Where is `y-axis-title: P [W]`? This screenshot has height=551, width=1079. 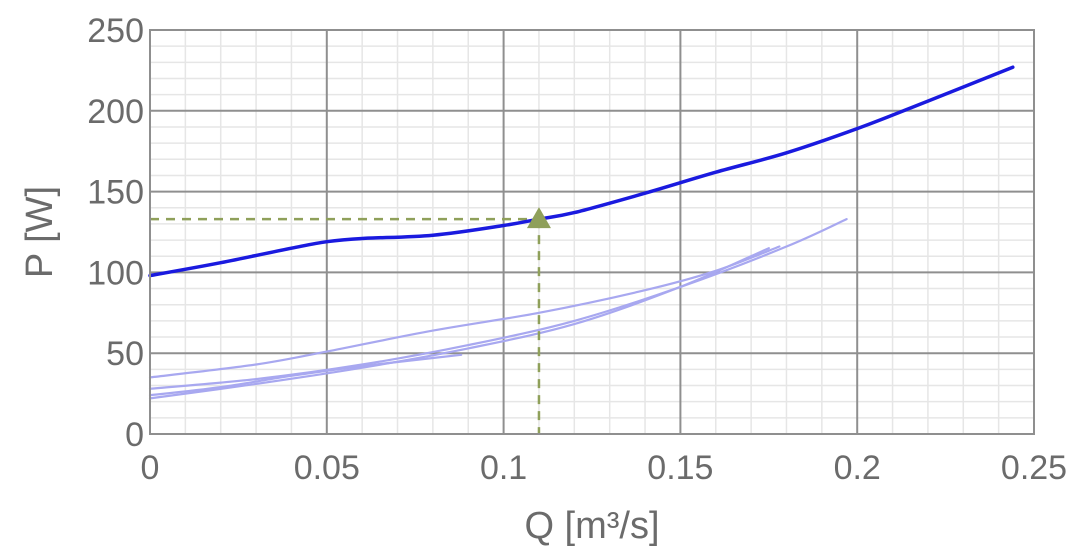 y-axis-title: P [W] is located at coordinates (40, 232).